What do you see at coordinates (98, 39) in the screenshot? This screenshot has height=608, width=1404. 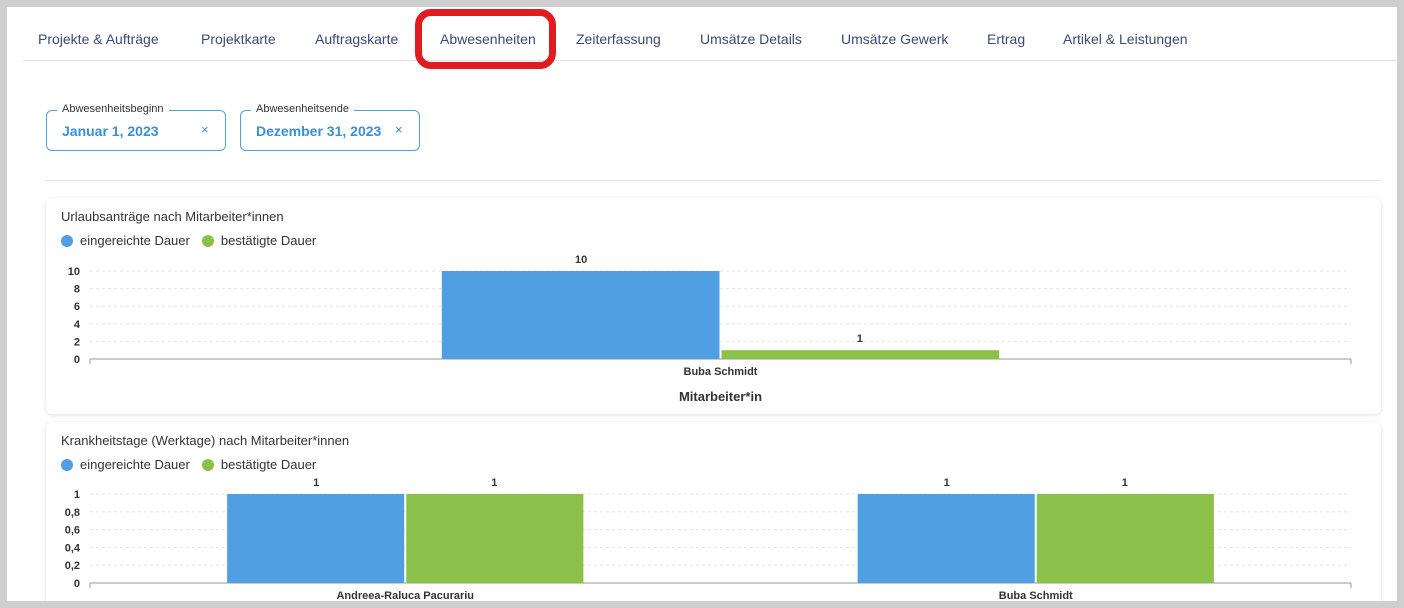 I see `tab-projekte-auftraege: Projekte & Aufträge` at bounding box center [98, 39].